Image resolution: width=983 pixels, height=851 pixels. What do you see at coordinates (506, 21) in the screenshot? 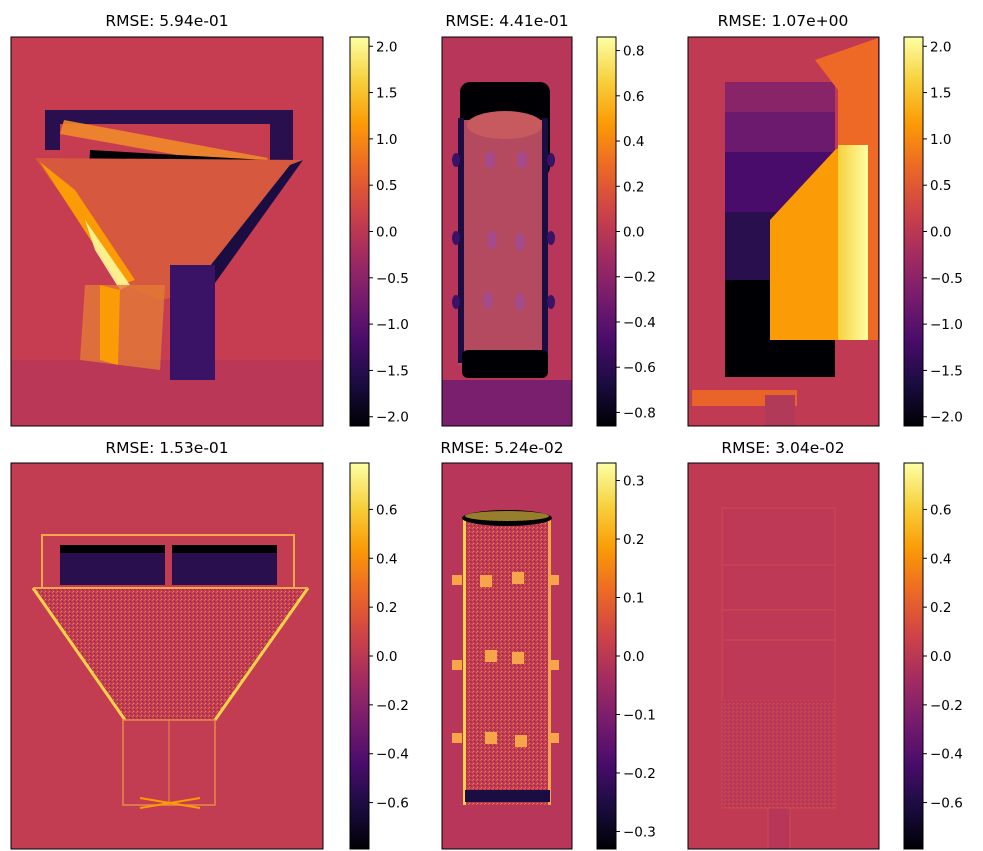
I see `panel-title: RMSE: 4.41e-01` at bounding box center [506, 21].